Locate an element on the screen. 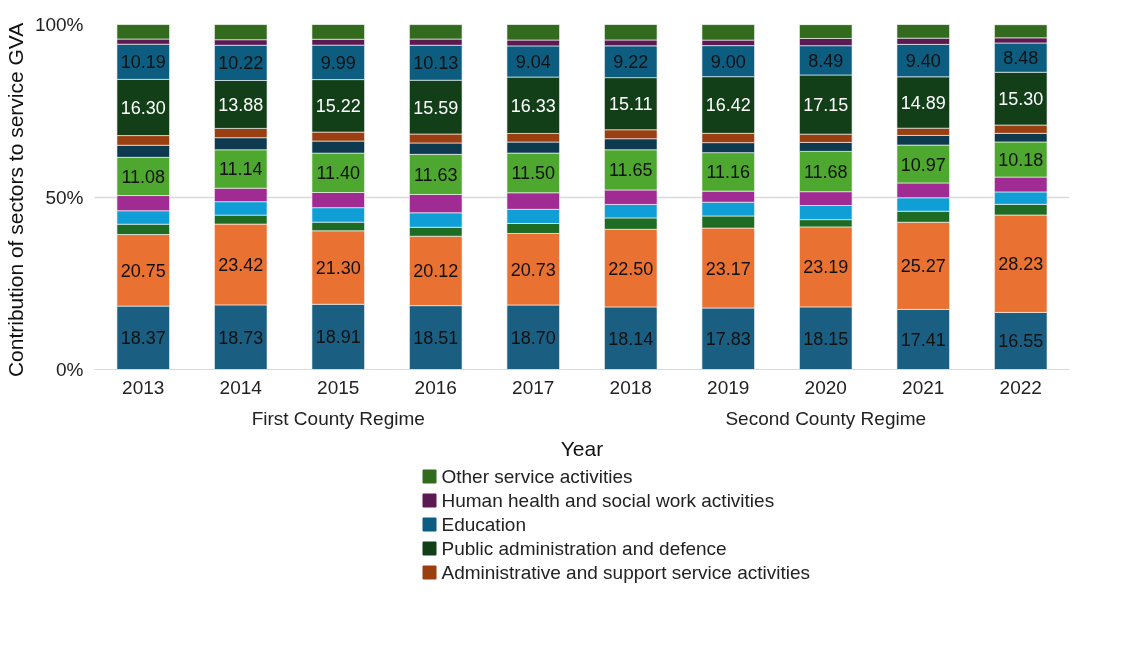 Image resolution: width=1123 pixels, height=655 pixels. data-label: 20.73 is located at coordinates (533, 269).